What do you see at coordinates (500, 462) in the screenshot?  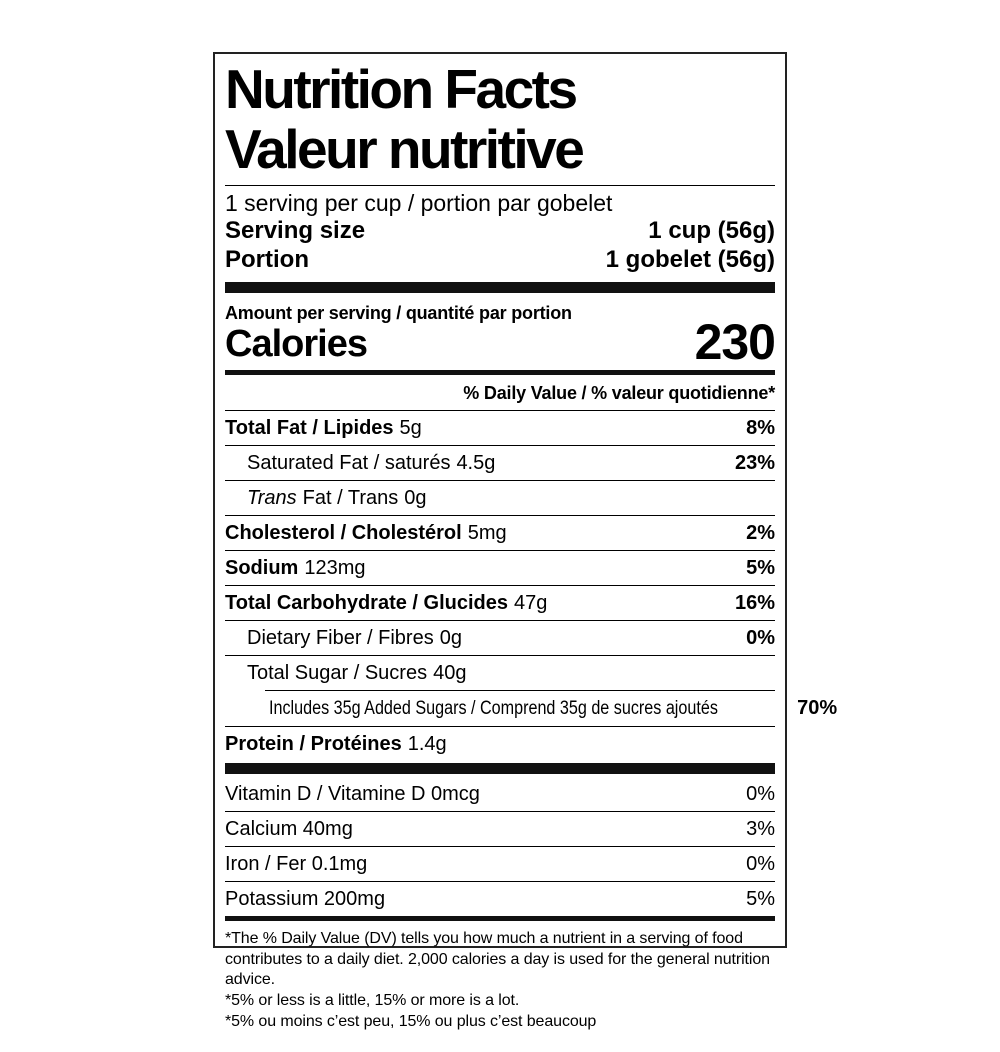 I see `nutrient-row-saturated-fat: Saturated Fat / saturés 4.5g 23%` at bounding box center [500, 462].